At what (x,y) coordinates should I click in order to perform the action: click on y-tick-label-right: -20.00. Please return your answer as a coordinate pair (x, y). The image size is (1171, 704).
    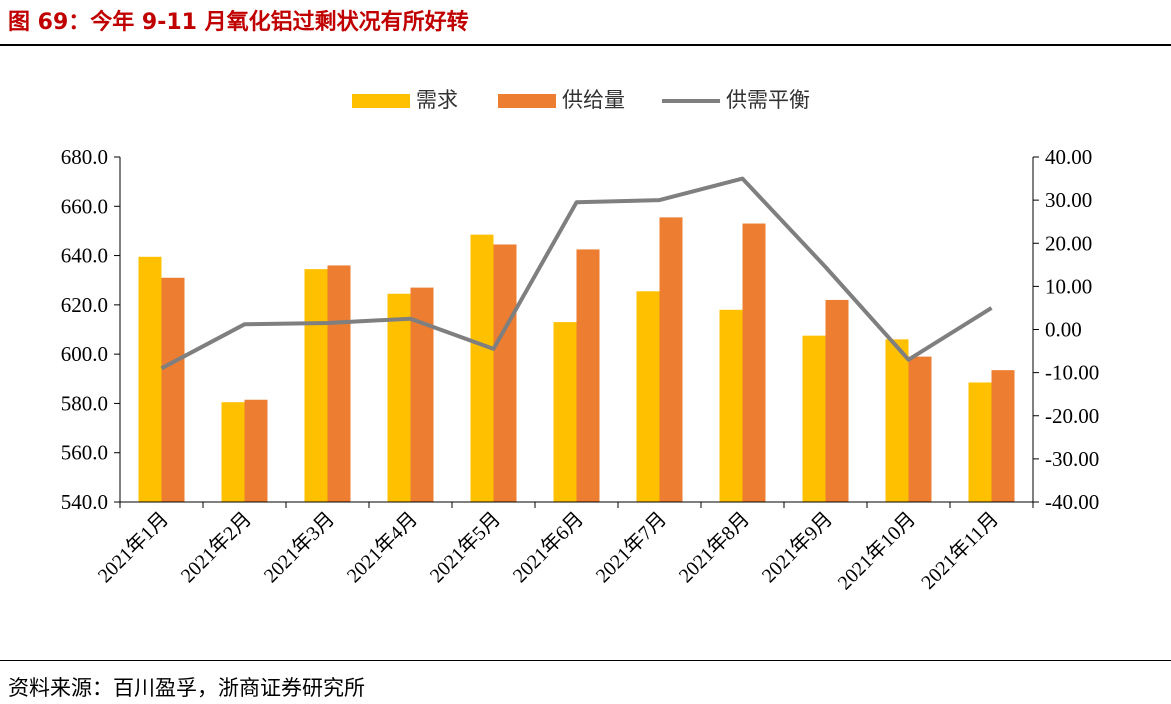
    Looking at the image, I should click on (1072, 416).